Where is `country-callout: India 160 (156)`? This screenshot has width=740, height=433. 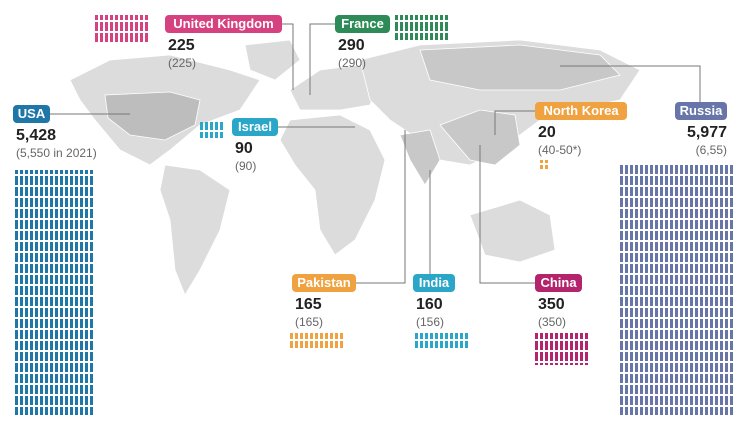
country-callout: India 160 (156) is located at coordinates (440, 311).